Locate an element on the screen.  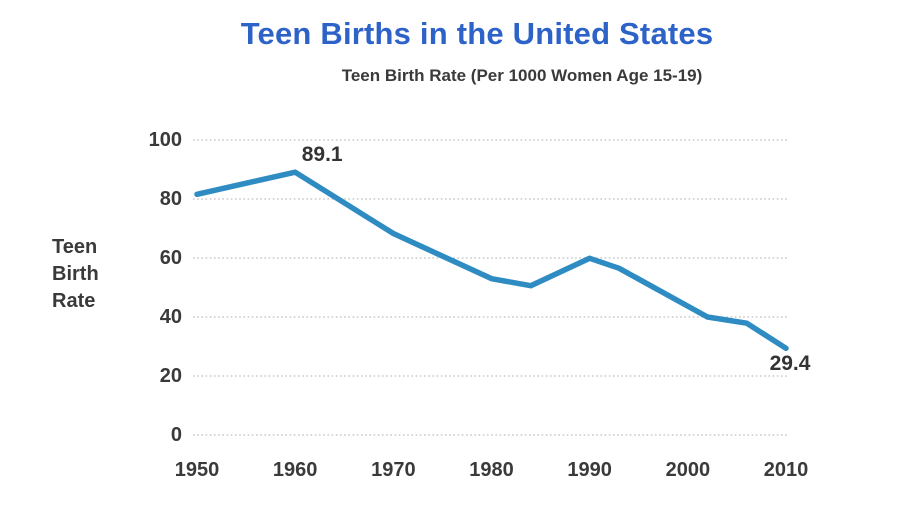
y-tick-label: 20 is located at coordinates (170, 376).